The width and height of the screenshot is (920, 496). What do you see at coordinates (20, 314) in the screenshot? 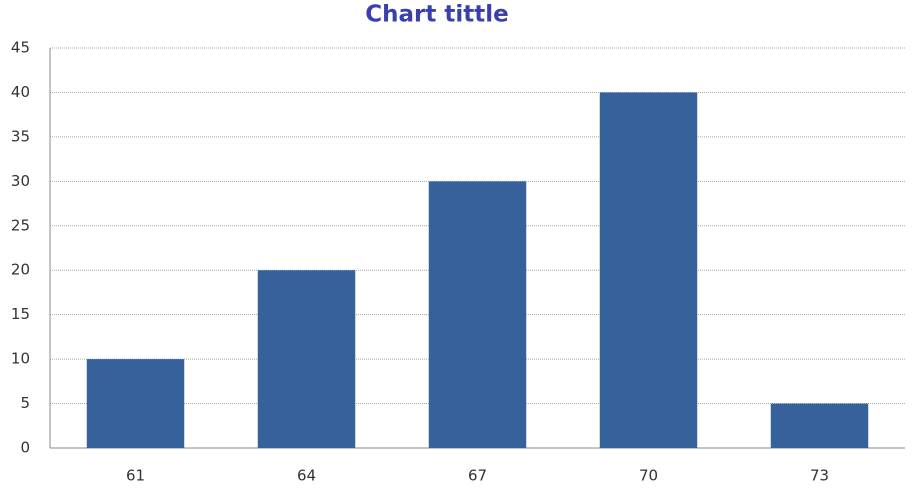
I see `y-tick-label: 15` at bounding box center [20, 314].